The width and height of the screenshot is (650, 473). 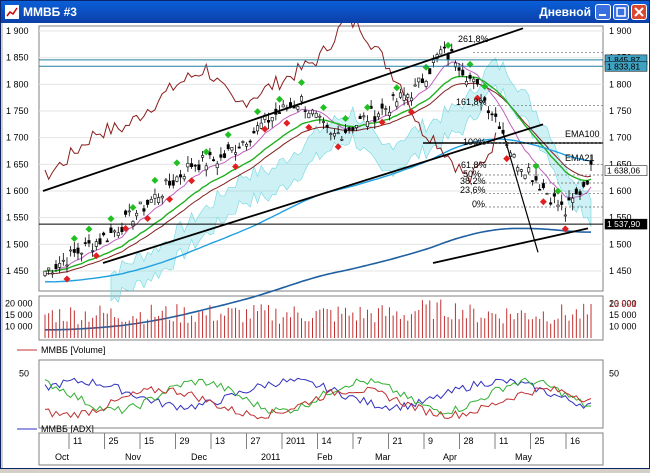 I want to click on price-right-tick: 1 650, so click(x=620, y=164).